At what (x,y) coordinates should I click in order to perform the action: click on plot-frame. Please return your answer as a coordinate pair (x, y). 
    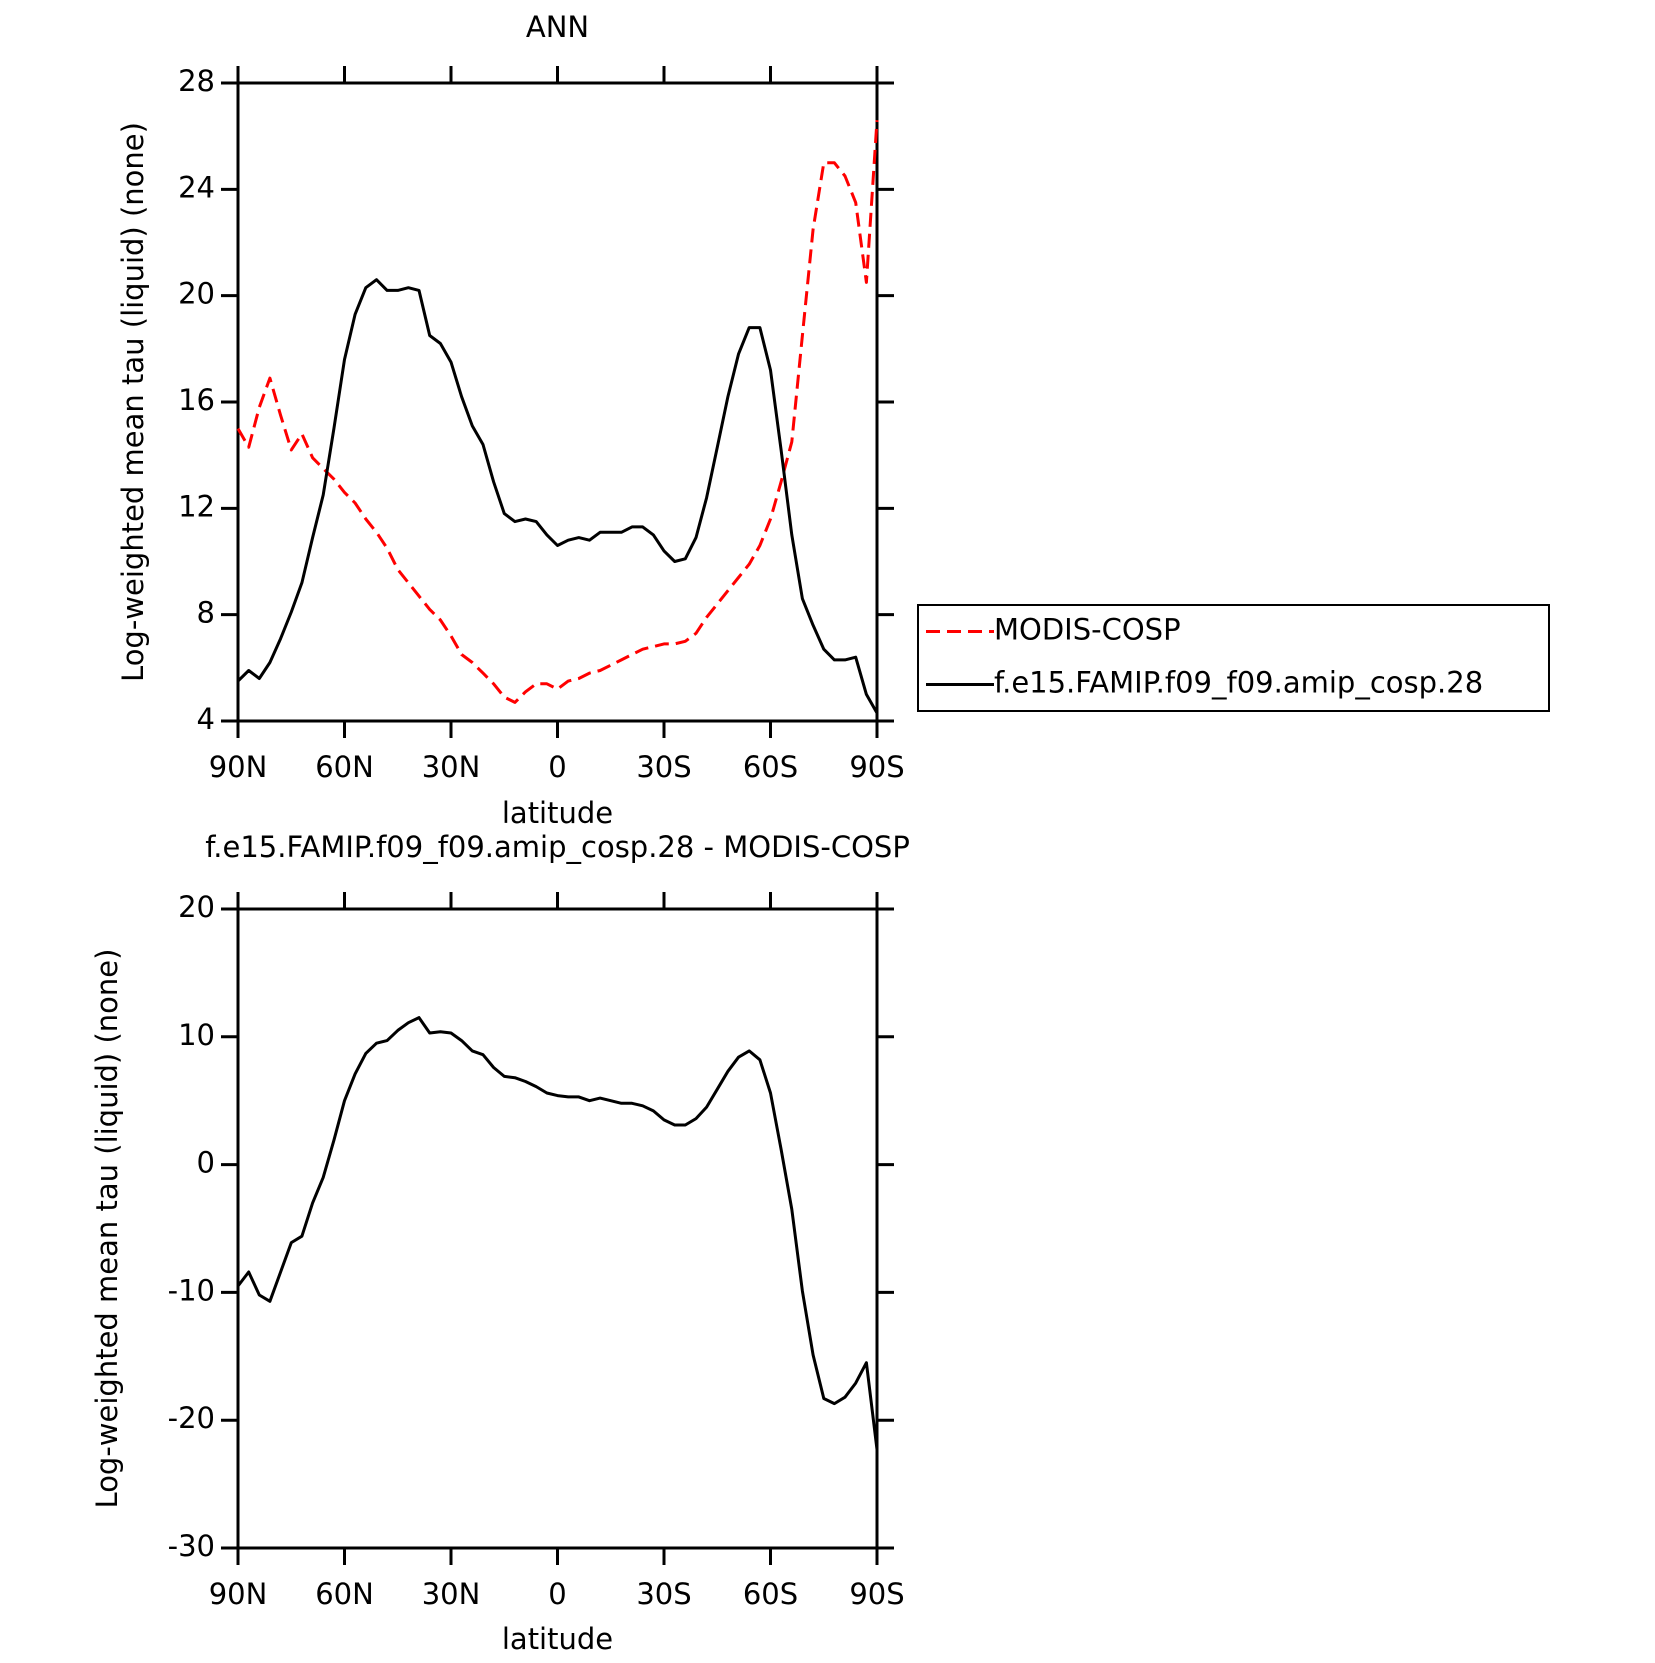
    Looking at the image, I should click on (557, 402).